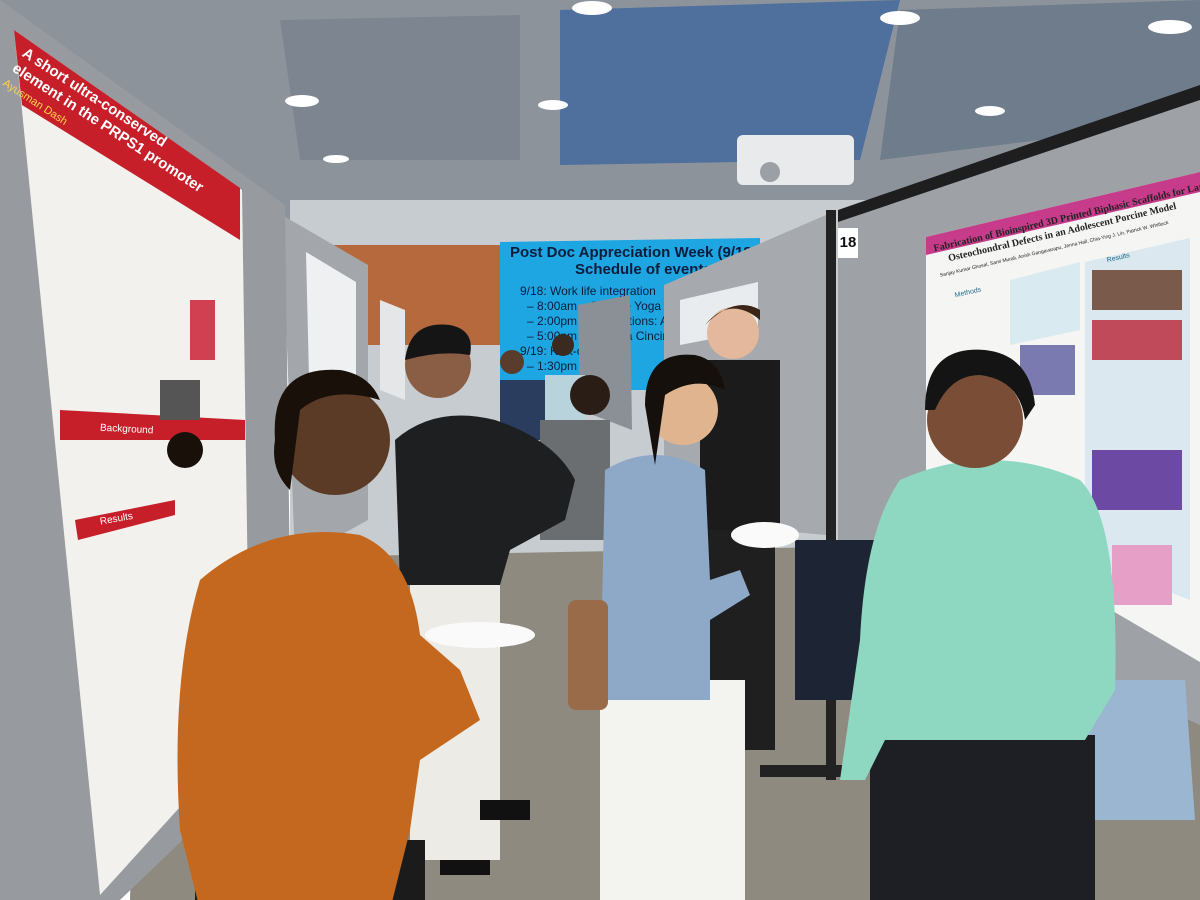  I want to click on schedule-line: 9/18: Work life integration, so click(588, 291).